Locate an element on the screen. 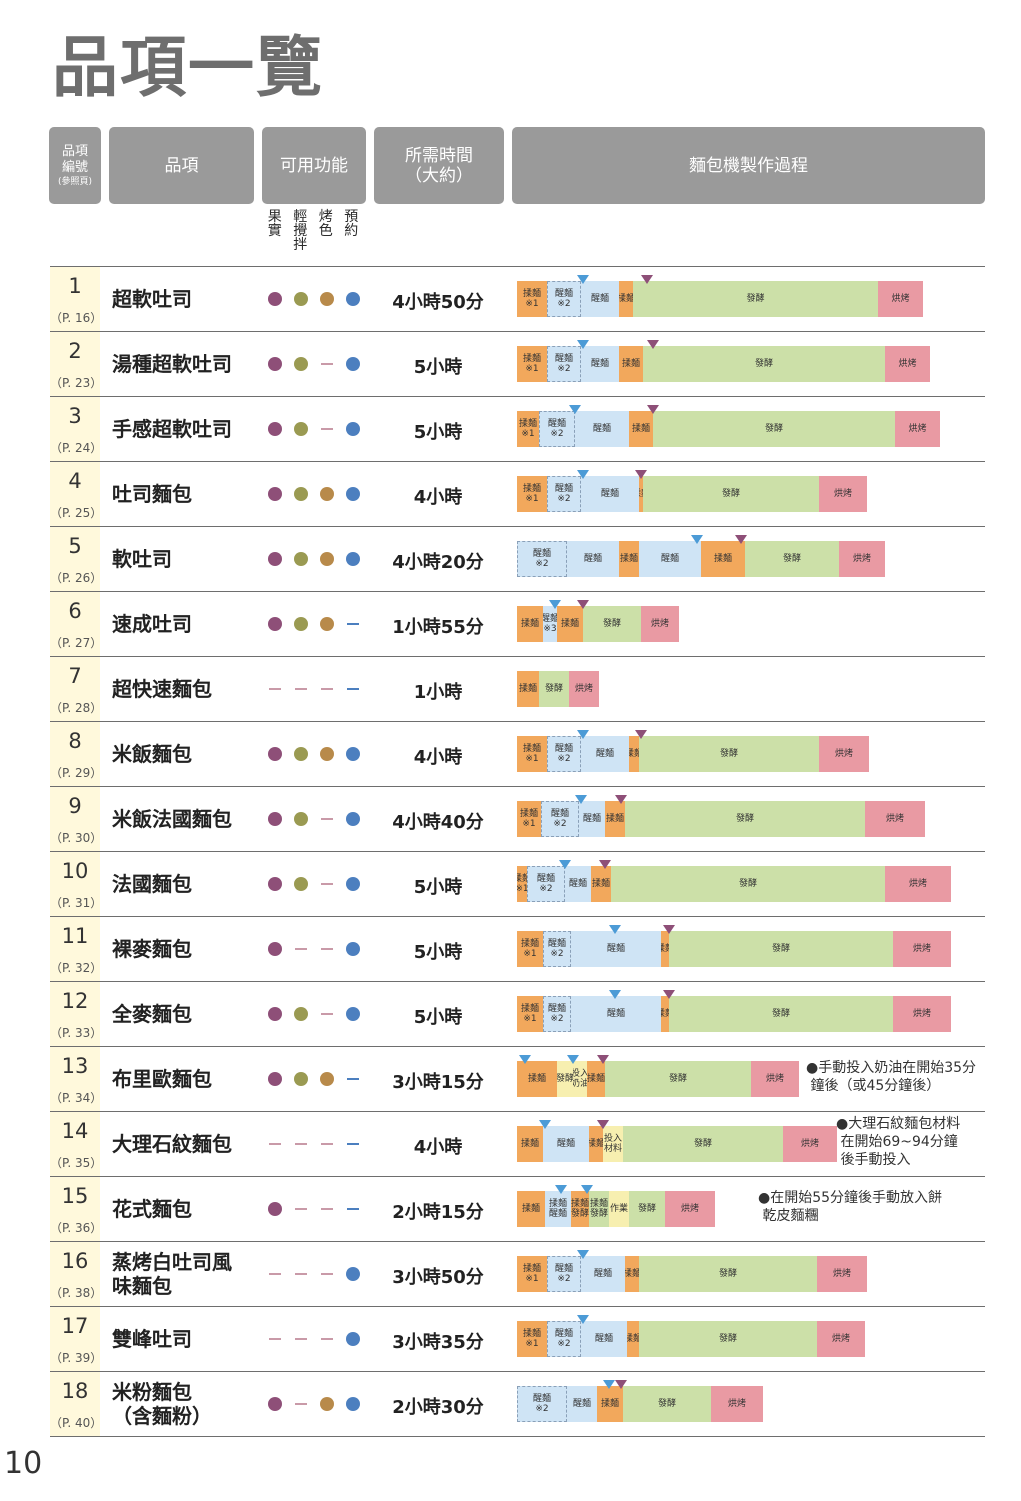  item-page-ref: （P. 36） is located at coordinates (76, 1228).